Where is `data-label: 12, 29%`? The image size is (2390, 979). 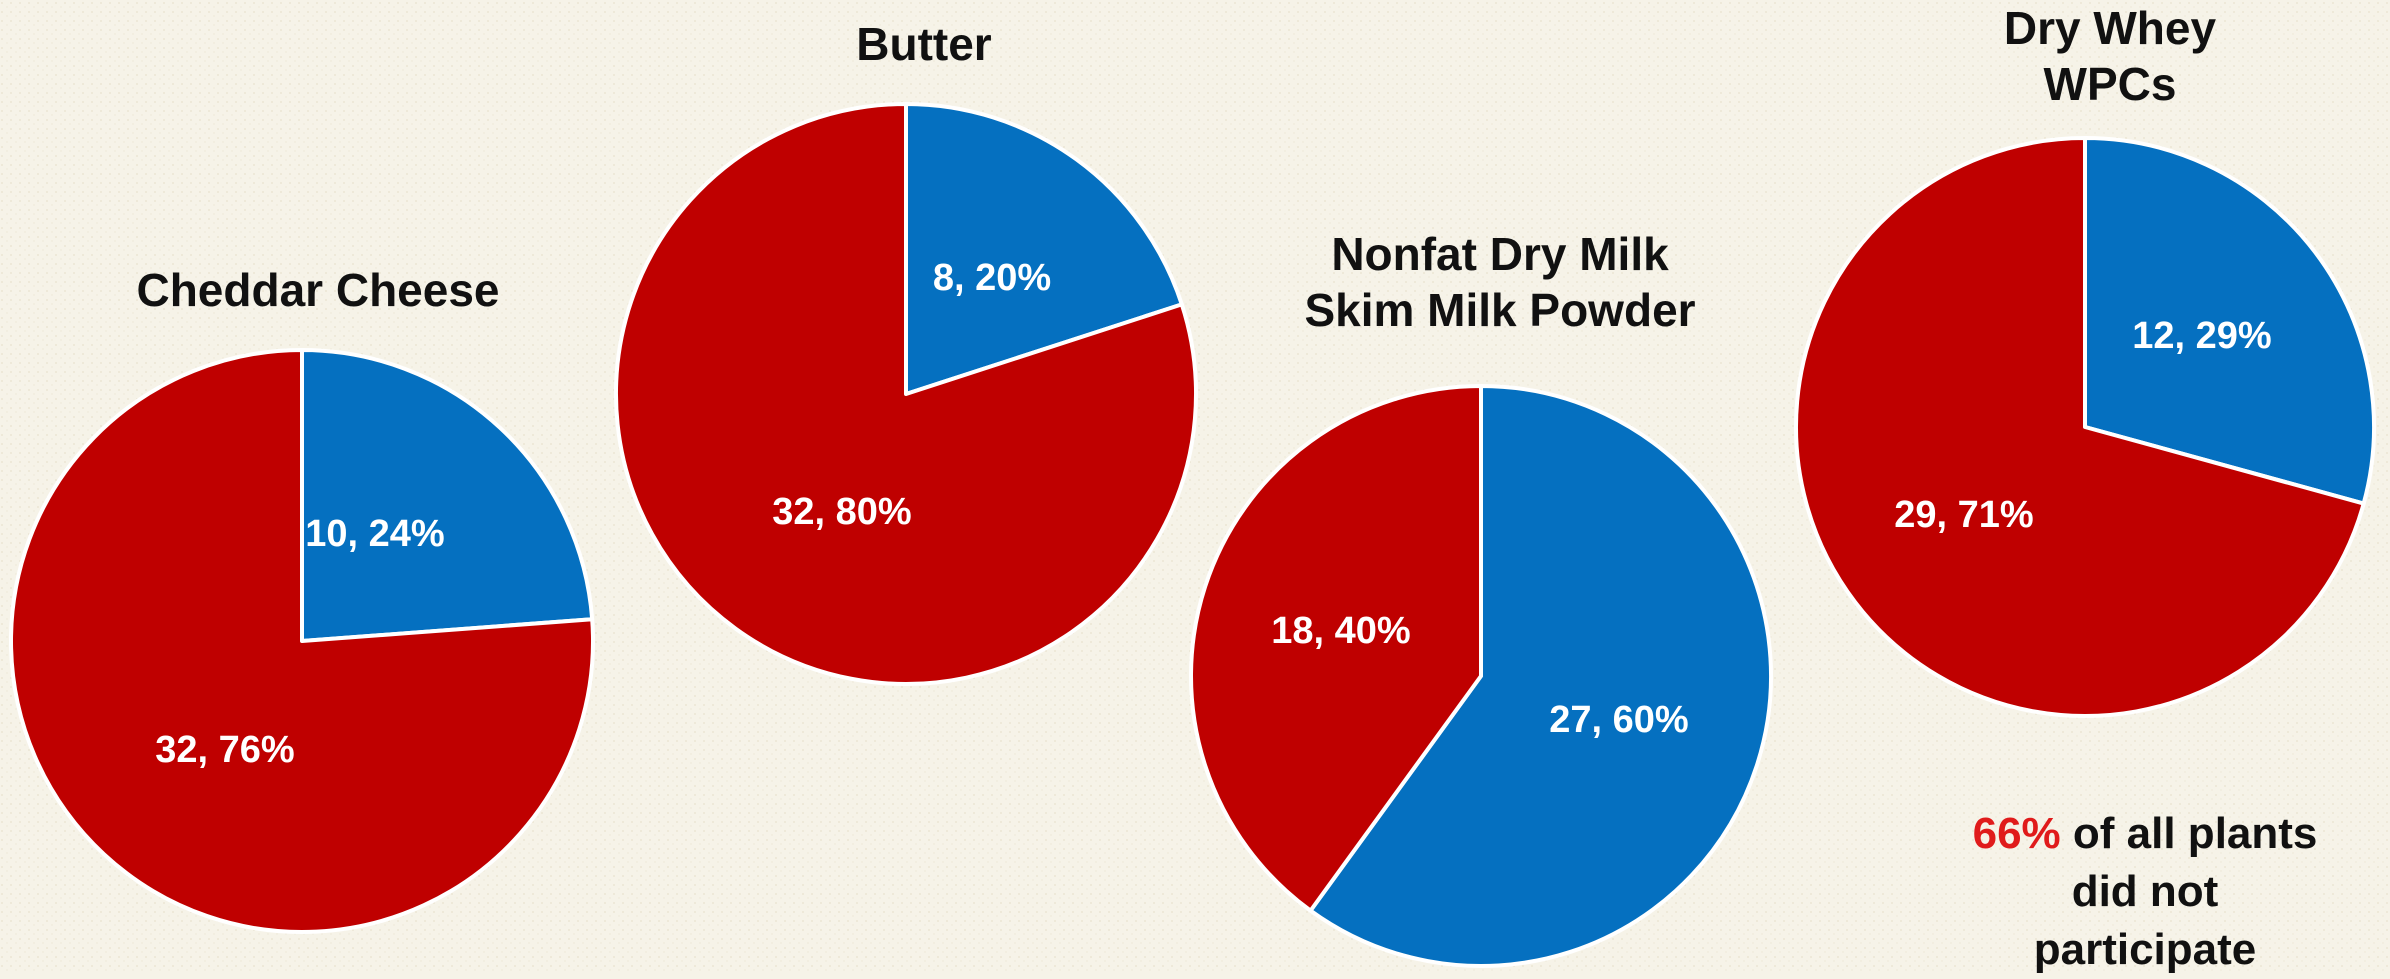 data-label: 12, 29% is located at coordinates (2201, 336).